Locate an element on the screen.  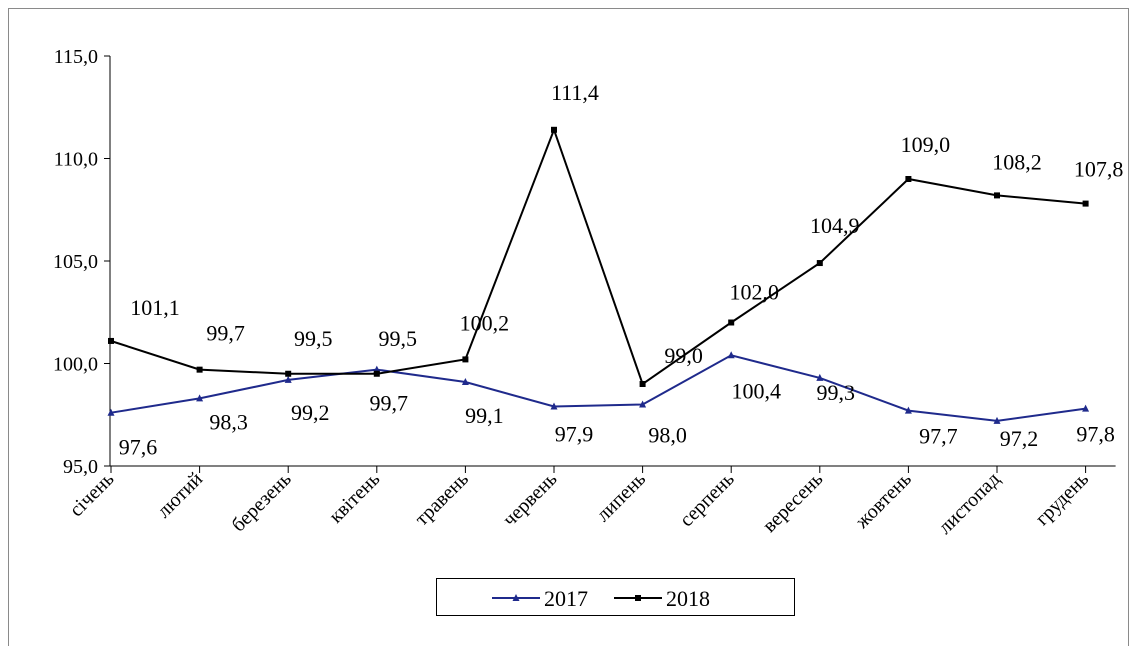
data-label-2018: 101,1 is located at coordinates (155, 307).